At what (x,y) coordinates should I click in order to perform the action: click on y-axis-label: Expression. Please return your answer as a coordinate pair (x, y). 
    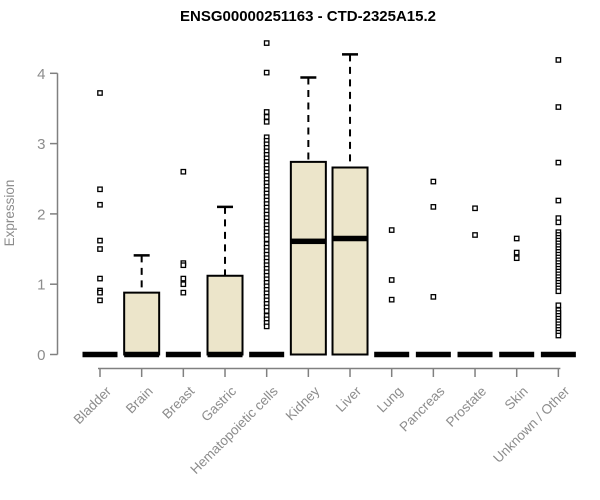
    Looking at the image, I should click on (9, 213).